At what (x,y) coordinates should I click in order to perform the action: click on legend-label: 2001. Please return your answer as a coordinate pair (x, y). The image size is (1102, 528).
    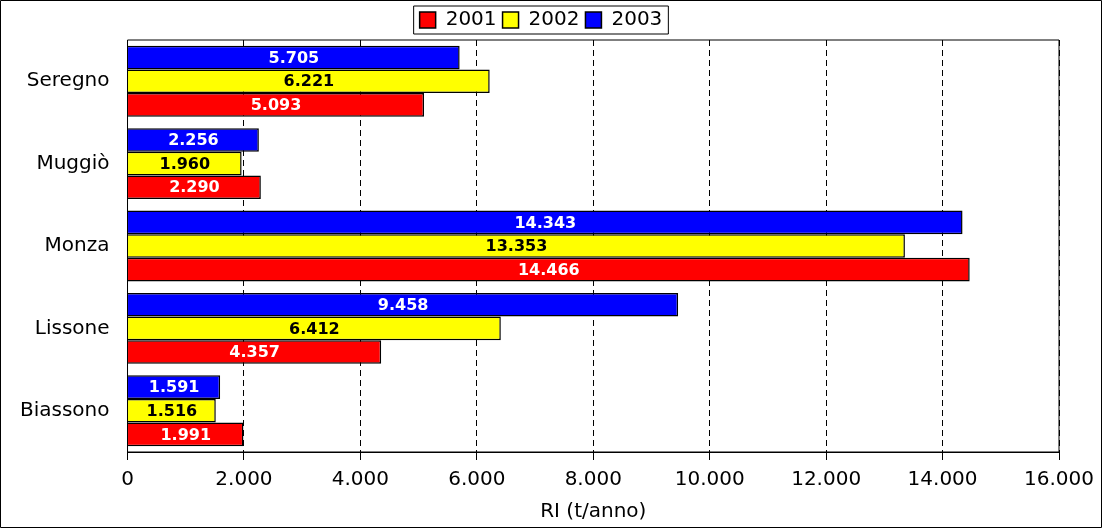
    Looking at the image, I should click on (471, 18).